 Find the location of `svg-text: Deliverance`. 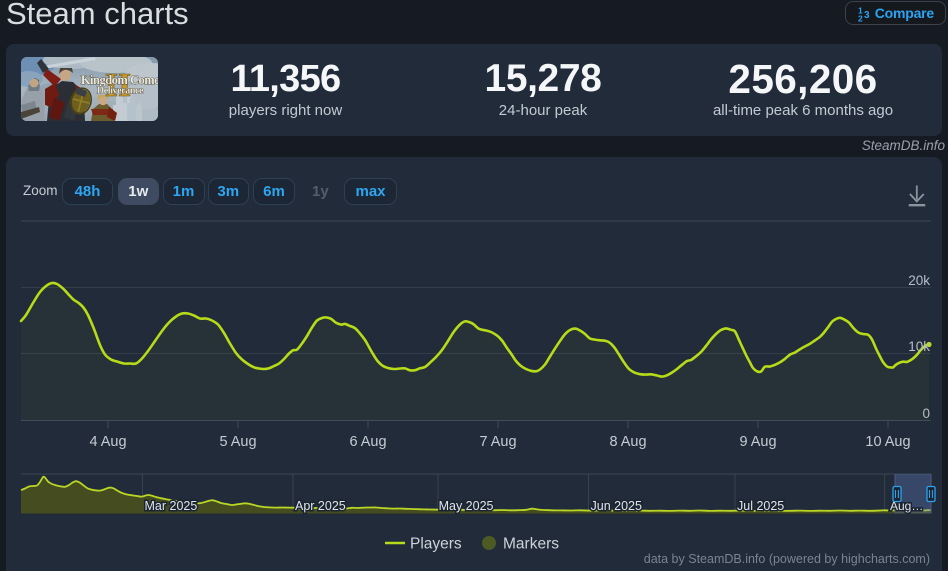

svg-text: Deliverance is located at coordinates (120, 91).